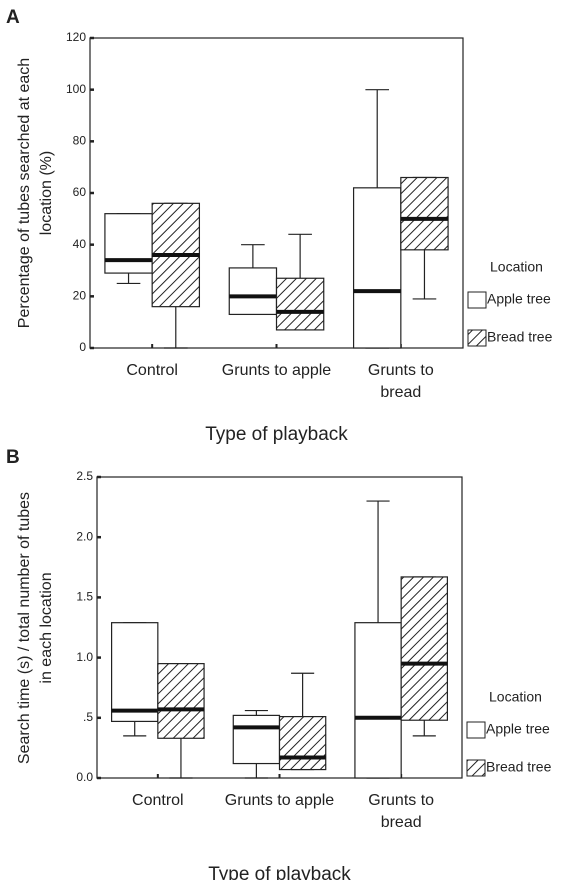  Describe the element at coordinates (13, 17) in the screenshot. I see `panel-label: A` at that location.